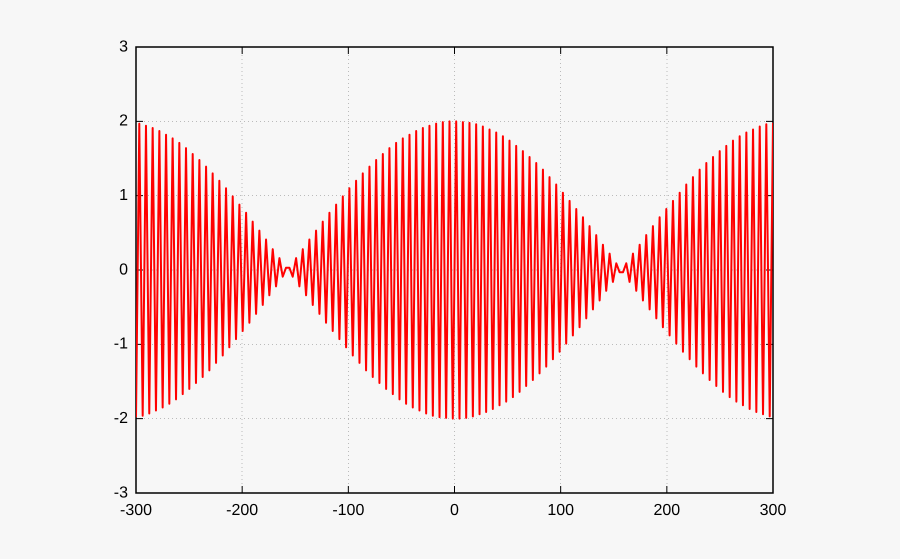  I want to click on x-tick-label: 0, so click(455, 511).